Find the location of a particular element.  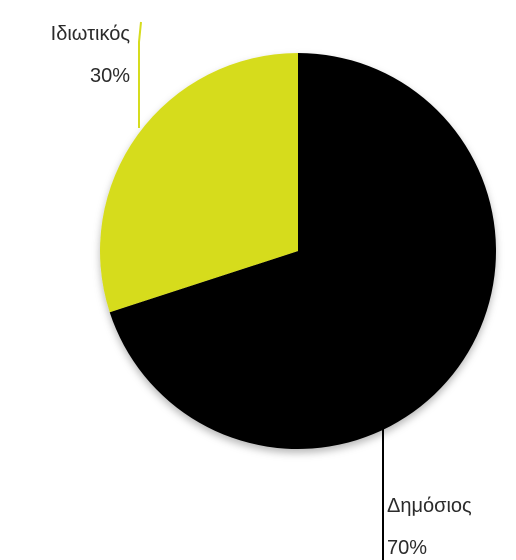

slice-label-public-name: Δημόσιος is located at coordinates (429, 506).